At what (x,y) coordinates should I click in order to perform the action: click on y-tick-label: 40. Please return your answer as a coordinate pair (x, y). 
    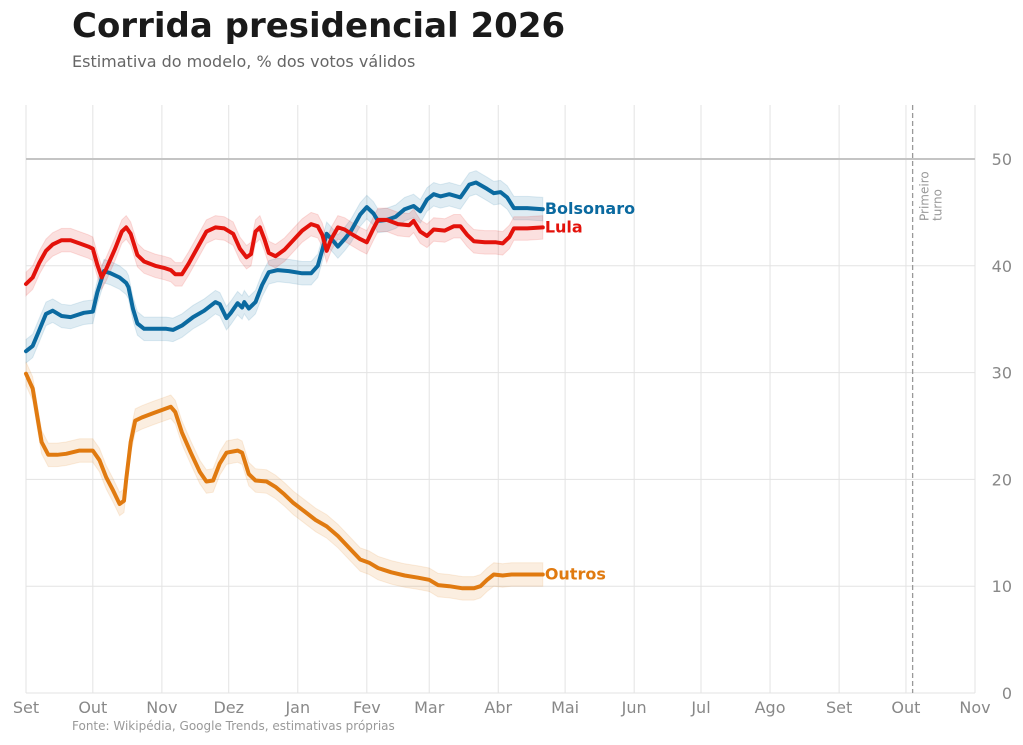
    Looking at the image, I should click on (1002, 266).